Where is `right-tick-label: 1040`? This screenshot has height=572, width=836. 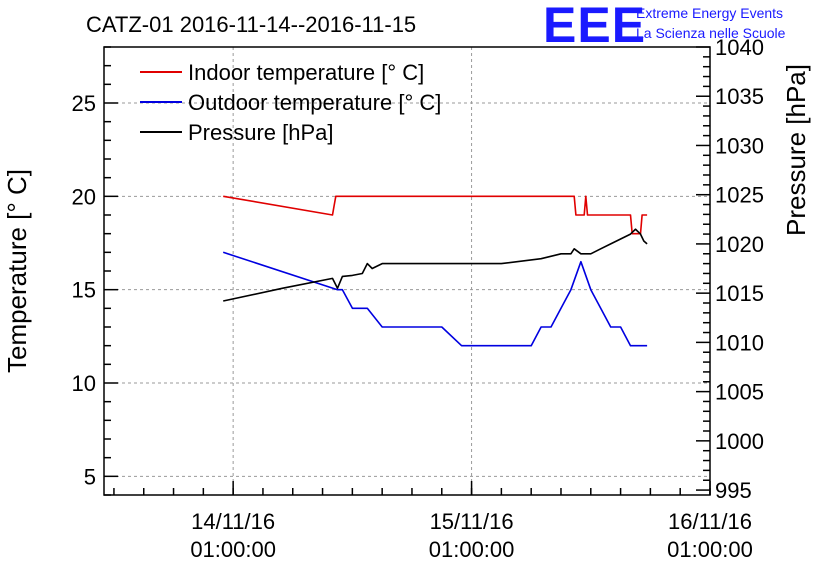 right-tick-label: 1040 is located at coordinates (739, 47).